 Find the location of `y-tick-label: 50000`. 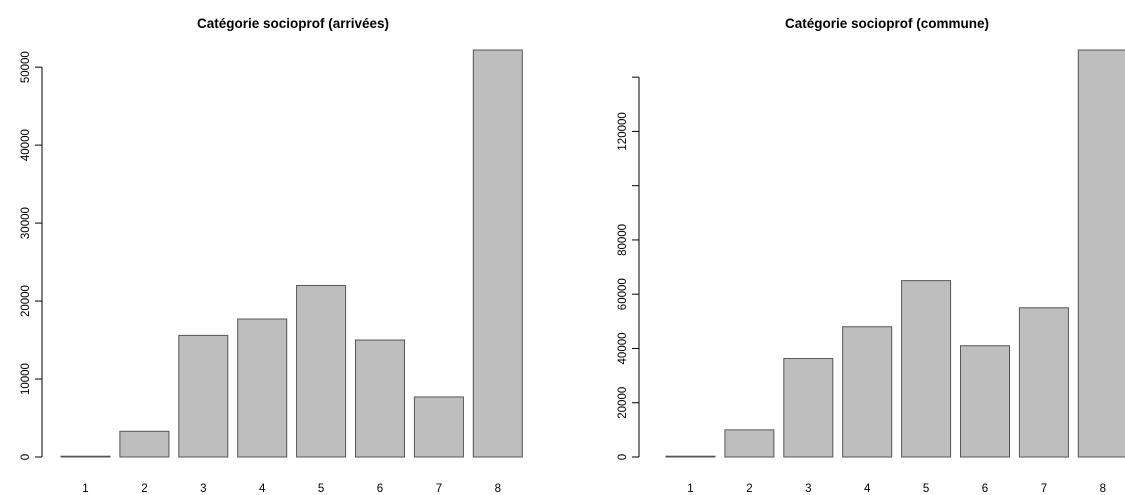

y-tick-label: 50000 is located at coordinates (26, 67).